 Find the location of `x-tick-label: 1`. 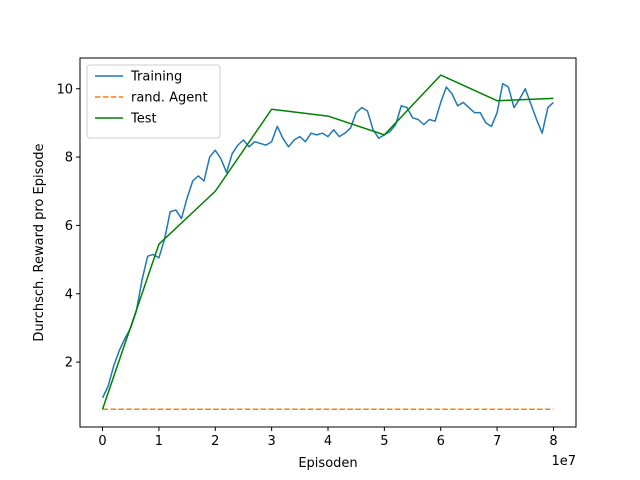

x-tick-label: 1 is located at coordinates (159, 441).